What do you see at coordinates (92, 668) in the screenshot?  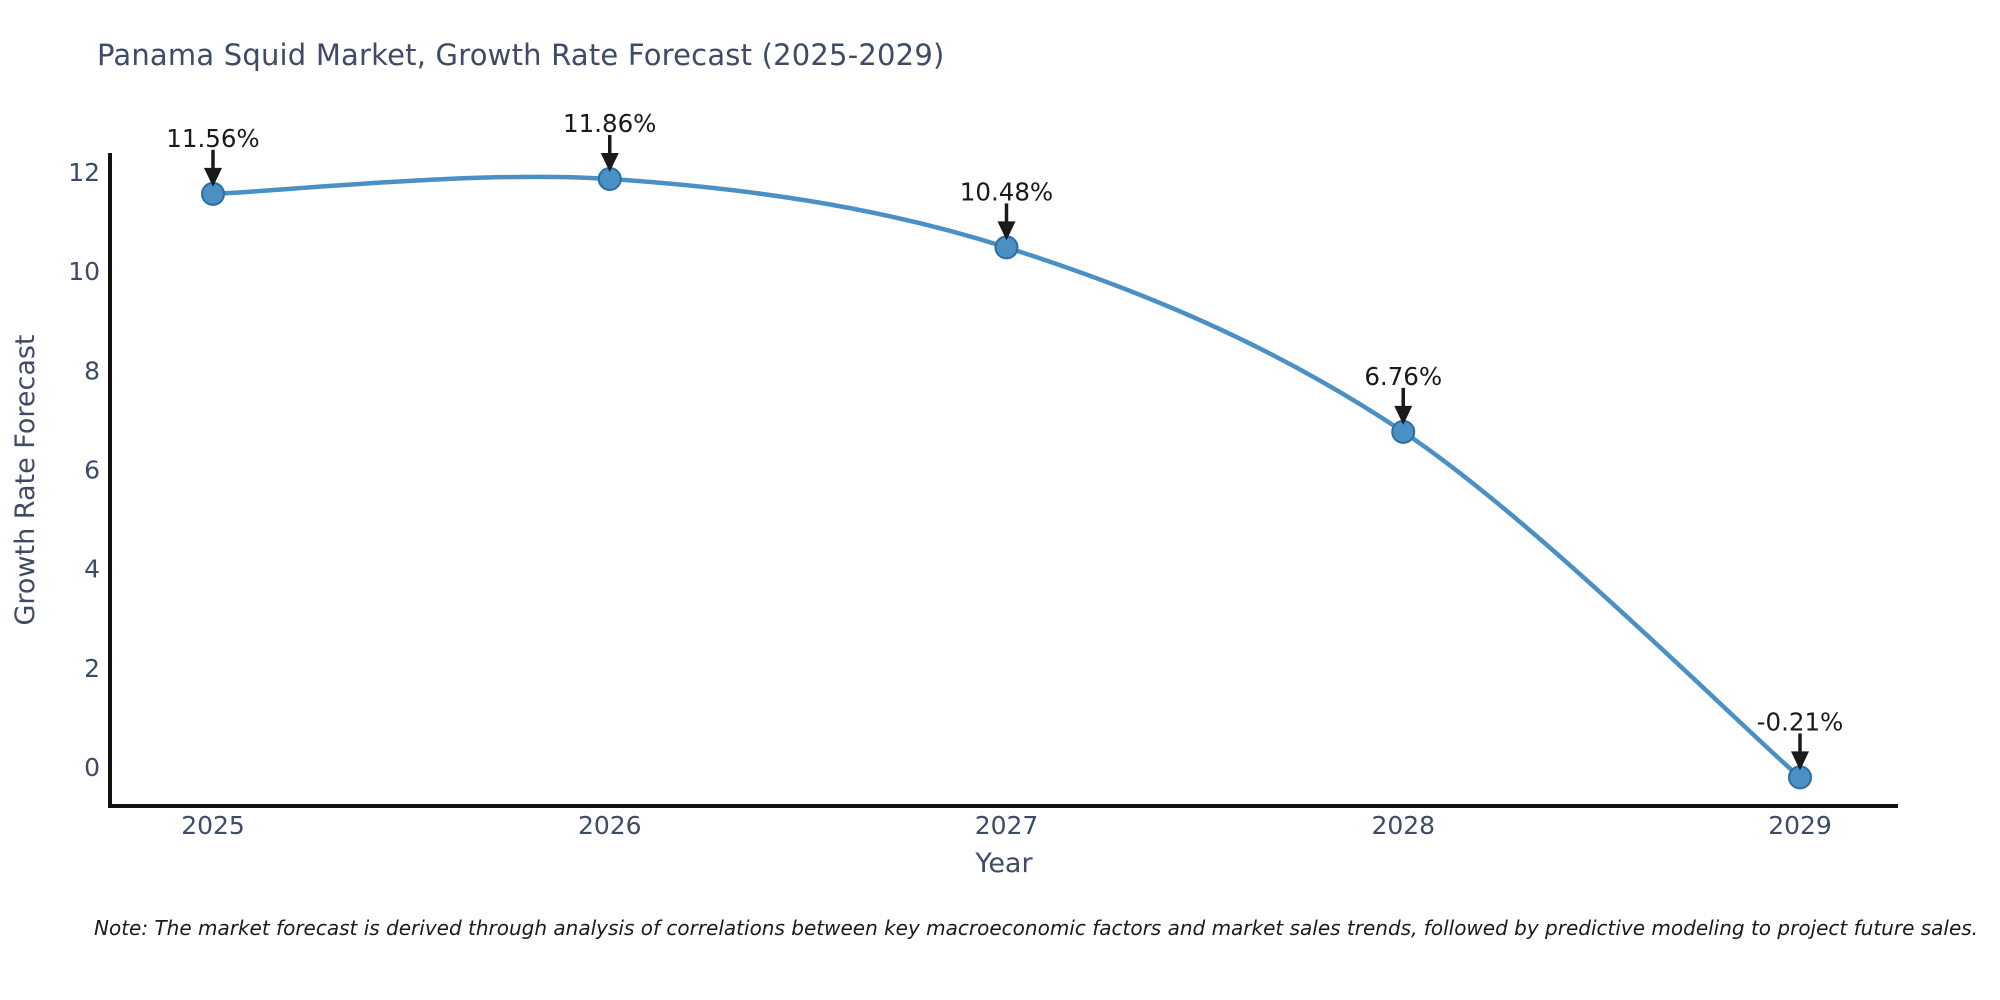 I see `y-tick-label: 2` at bounding box center [92, 668].